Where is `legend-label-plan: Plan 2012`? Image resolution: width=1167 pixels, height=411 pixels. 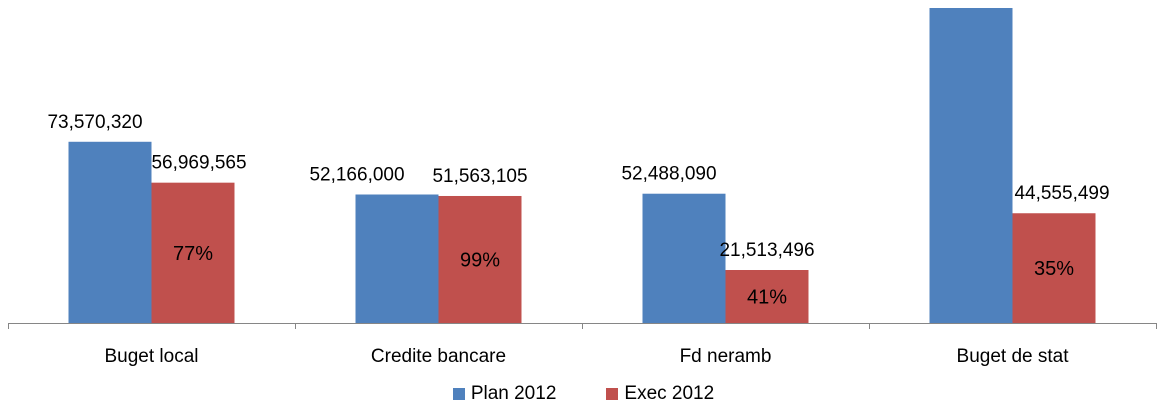 legend-label-plan: Plan 2012 is located at coordinates (513, 393).